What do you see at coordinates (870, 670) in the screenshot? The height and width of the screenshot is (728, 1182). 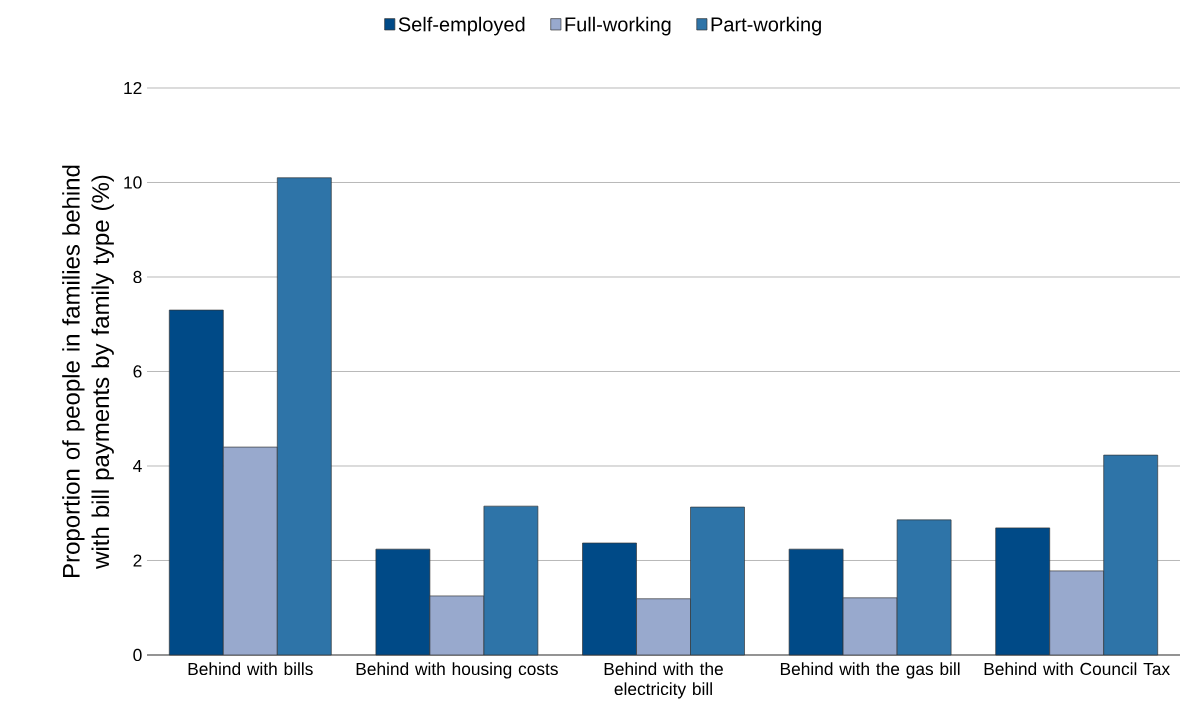 I see `x-tick-label: Behind with the gas bill` at bounding box center [870, 670].